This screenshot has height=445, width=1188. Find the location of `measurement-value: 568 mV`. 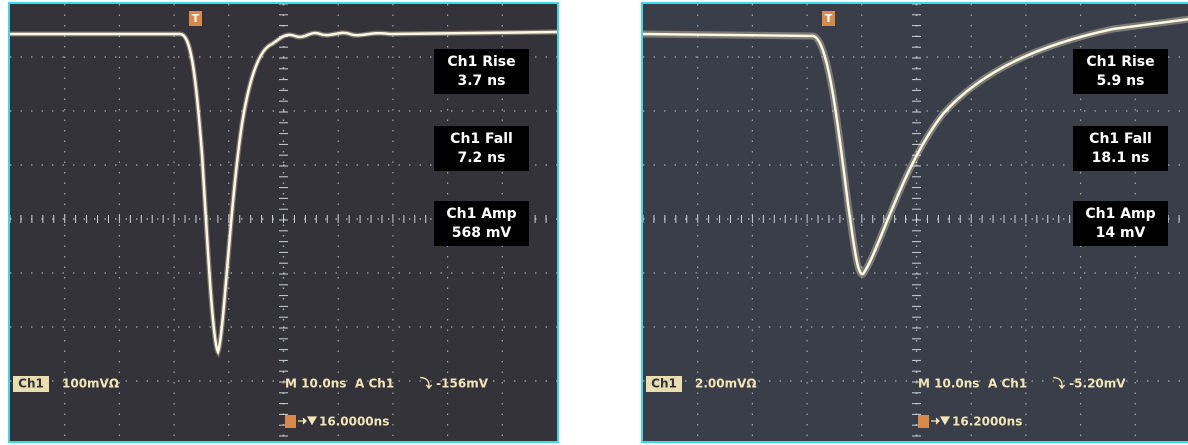

measurement-value: 568 mV is located at coordinates (482, 233).